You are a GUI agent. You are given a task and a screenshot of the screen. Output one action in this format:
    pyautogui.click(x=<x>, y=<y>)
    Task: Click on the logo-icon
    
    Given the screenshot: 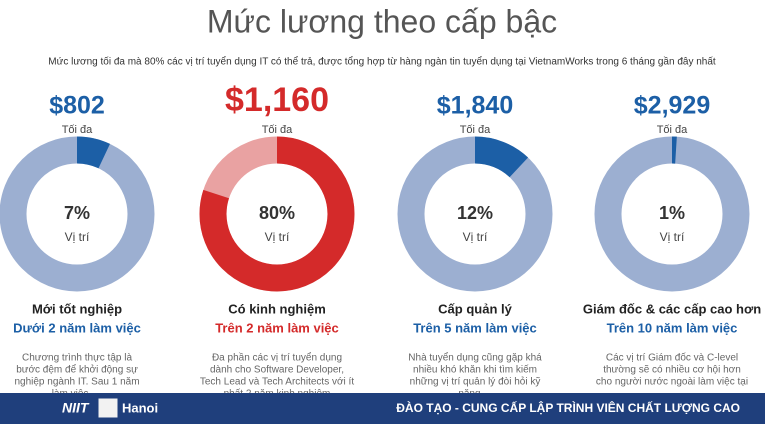 What is the action you would take?
    pyautogui.click(x=108, y=408)
    